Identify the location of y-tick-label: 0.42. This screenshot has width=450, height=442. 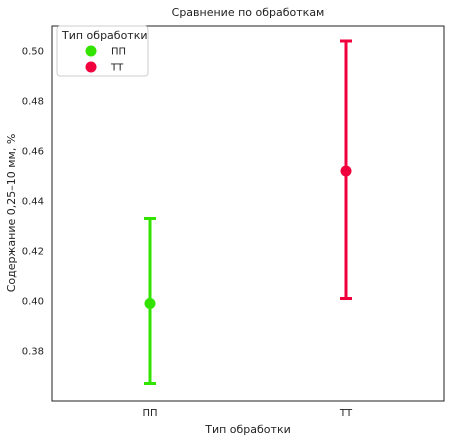
(33, 252).